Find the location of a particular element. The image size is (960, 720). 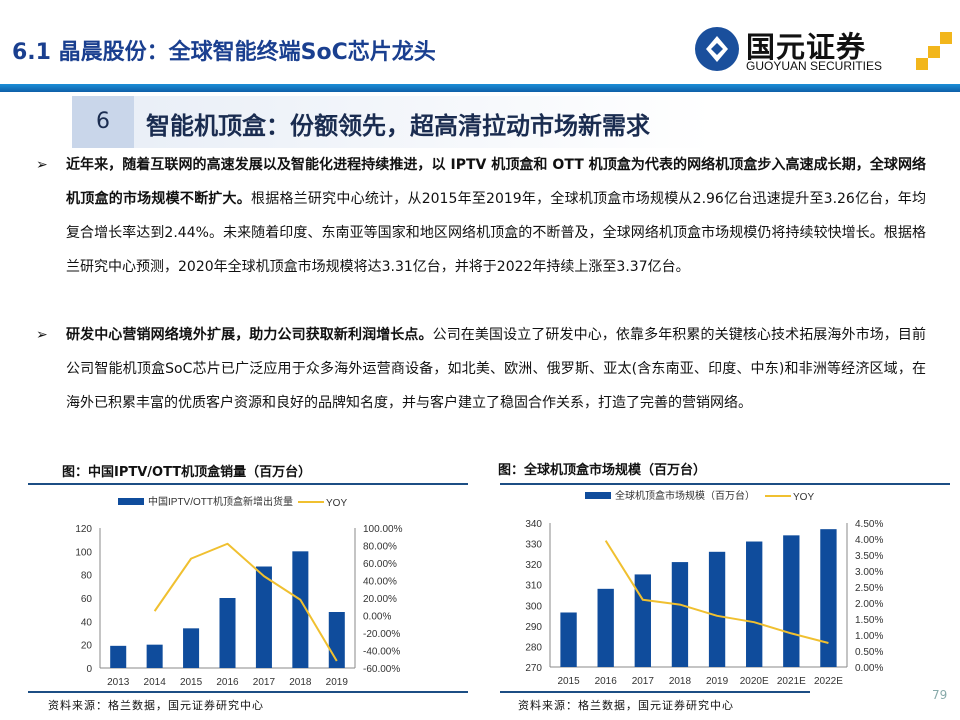

chart-2-y-tick-label: 300 is located at coordinates (533, 606).